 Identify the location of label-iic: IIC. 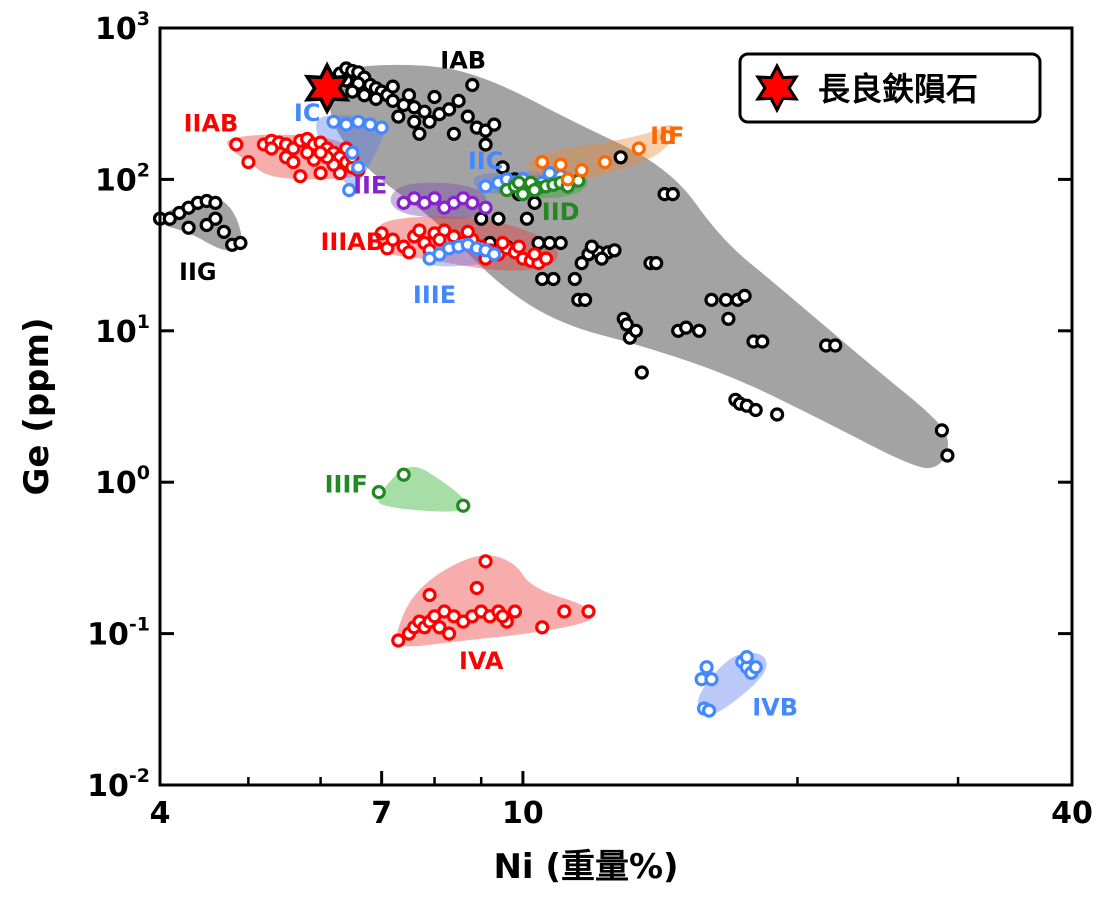
(485, 161).